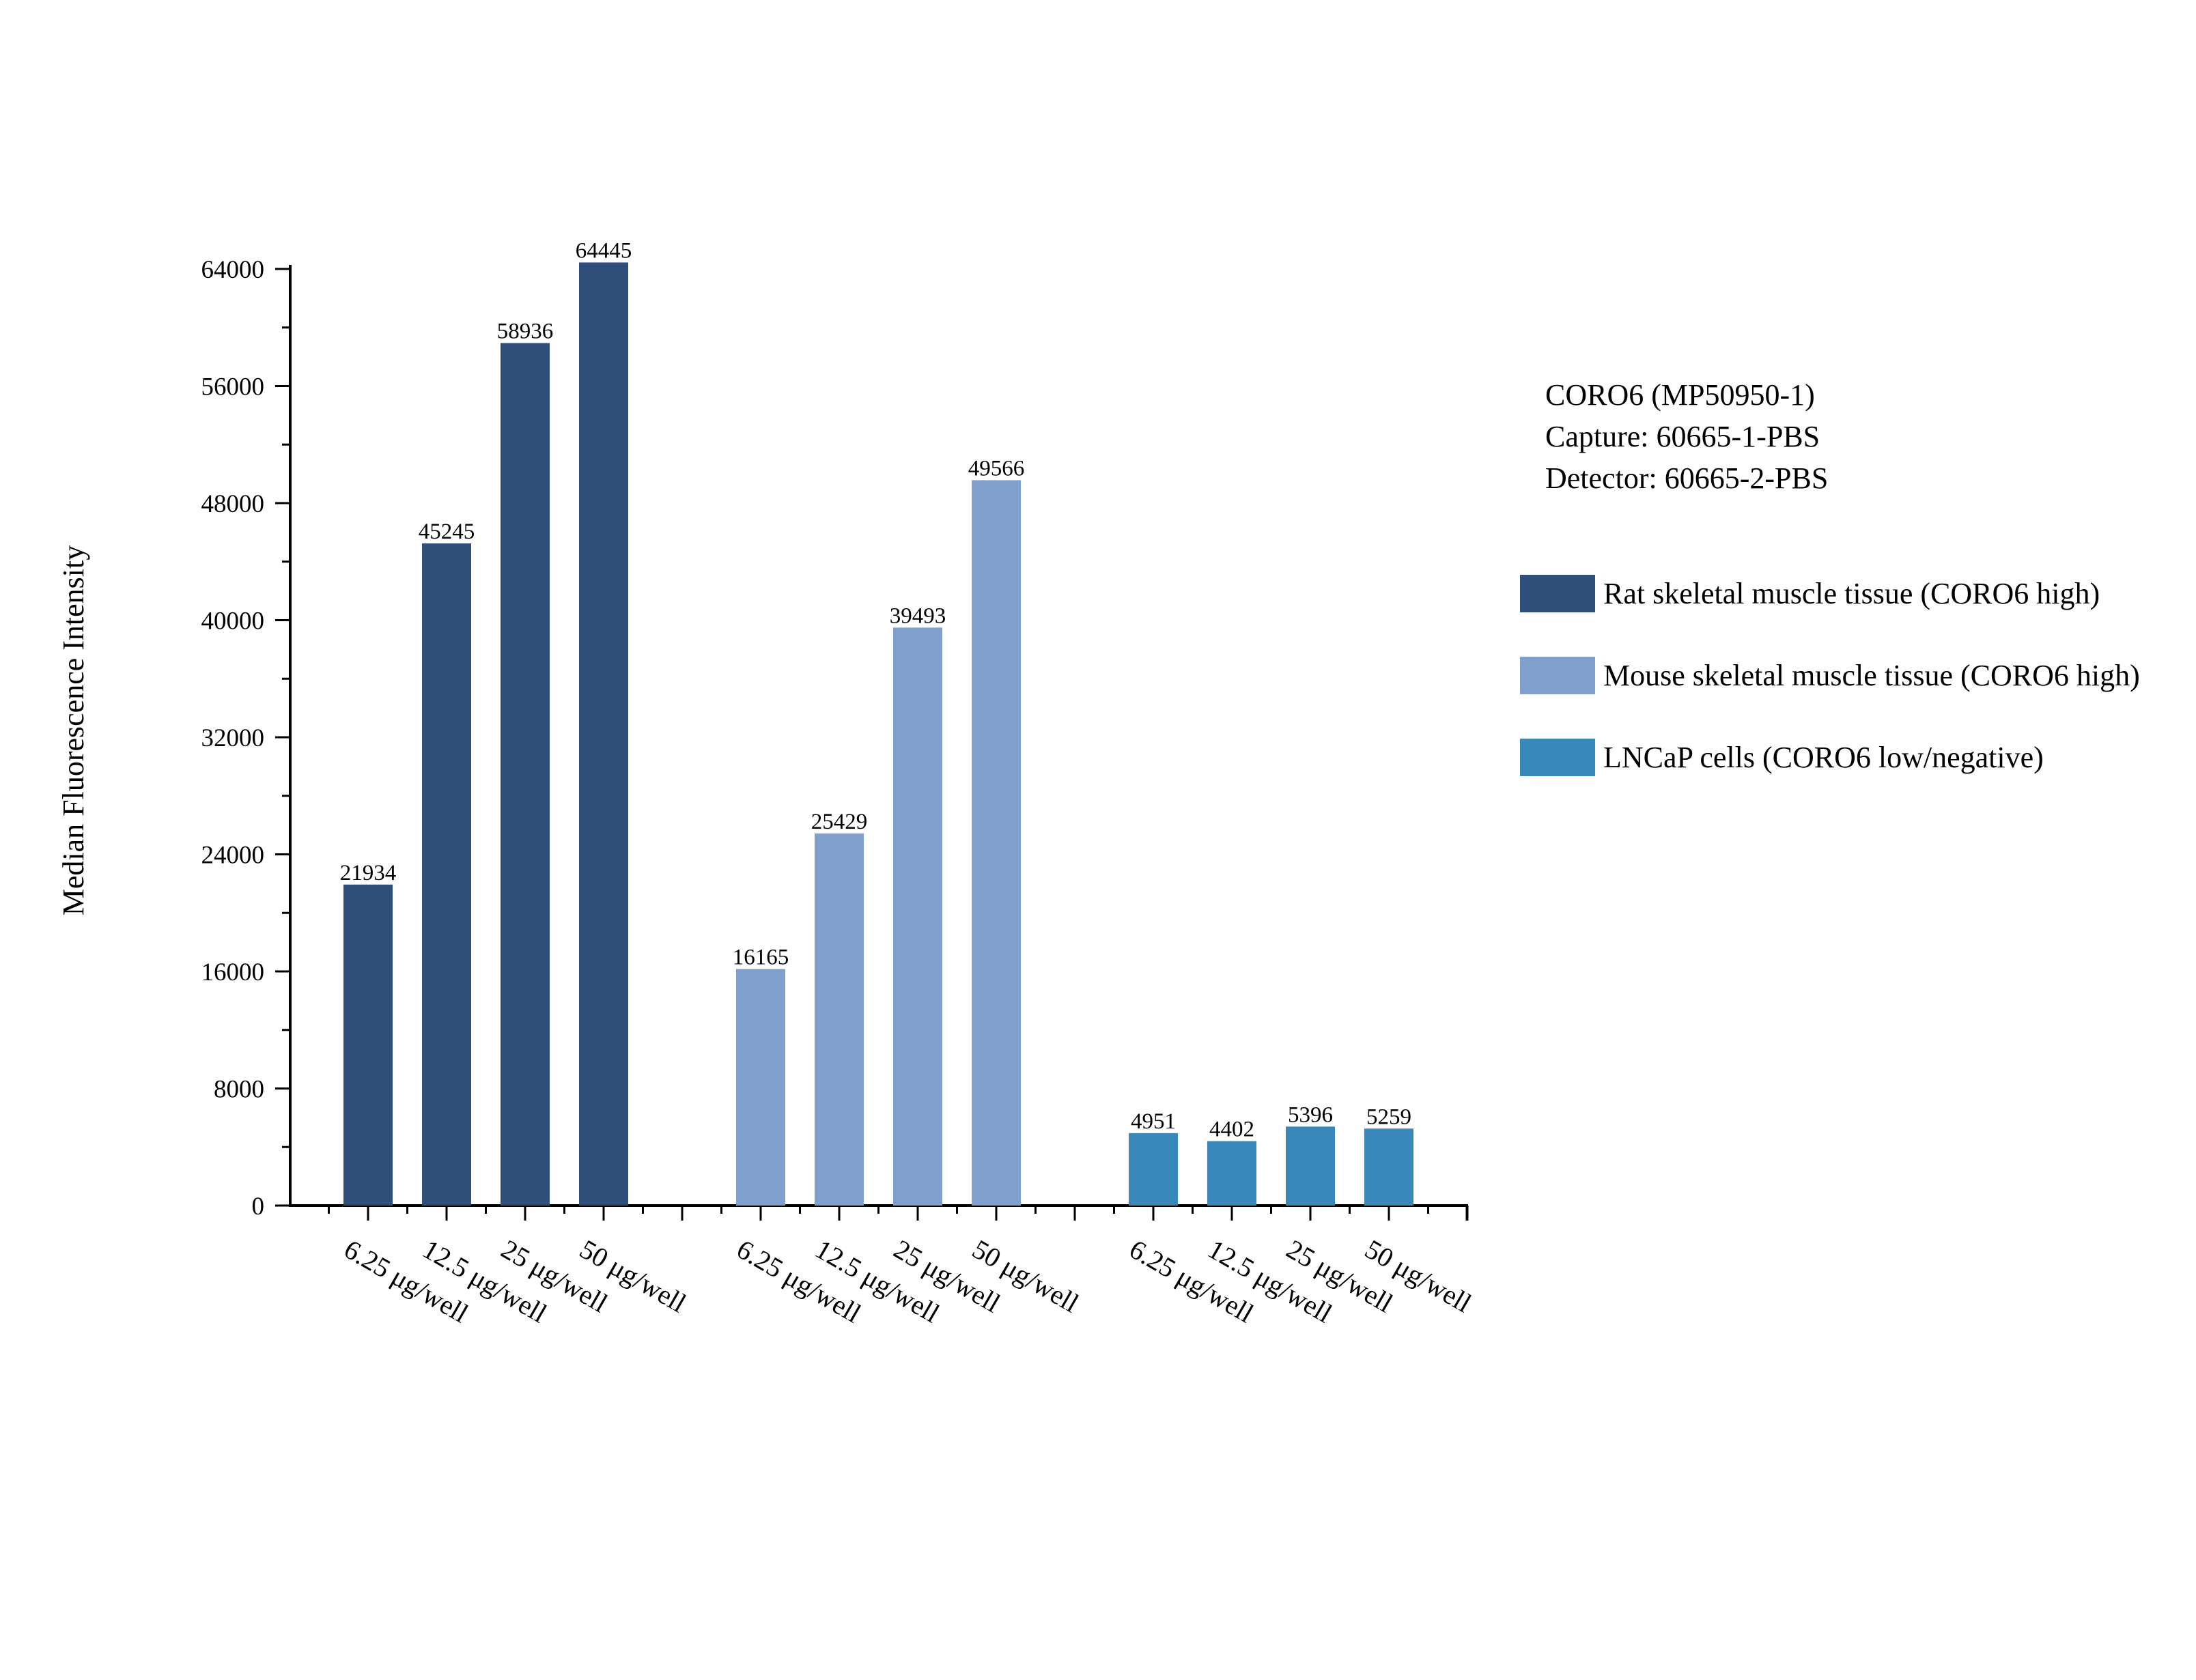 Image resolution: width=2196 pixels, height=1680 pixels. I want to click on data-label: 5396, so click(1311, 1114).